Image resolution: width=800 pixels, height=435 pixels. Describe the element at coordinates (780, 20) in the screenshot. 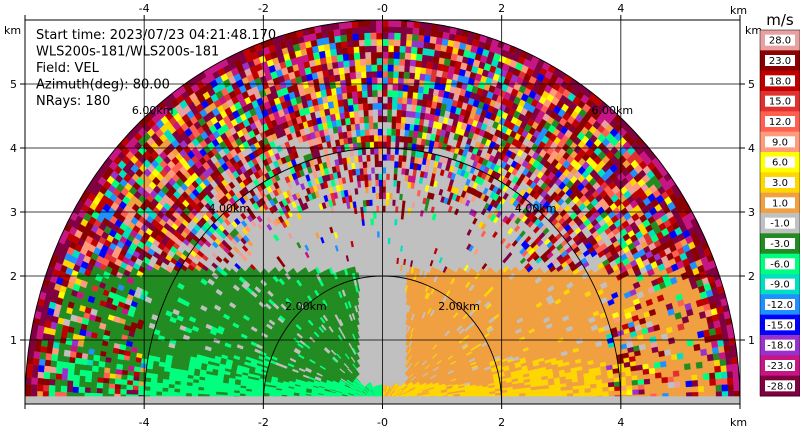

I see `colorbar-unit: m/s` at that location.